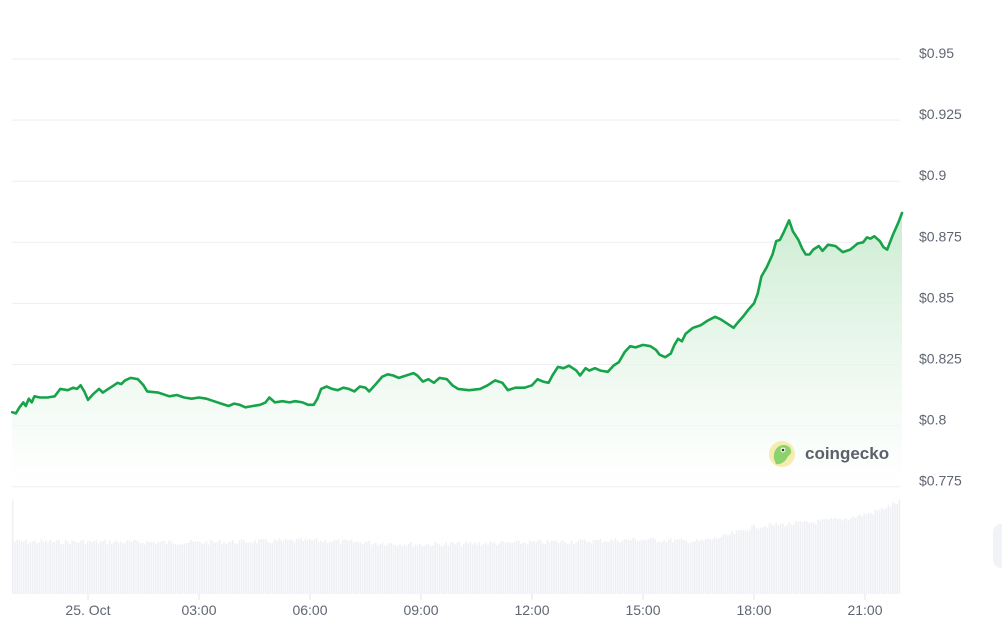 The height and width of the screenshot is (640, 1002). What do you see at coordinates (420, 610) in the screenshot?
I see `x-tick-label: 09:00` at bounding box center [420, 610].